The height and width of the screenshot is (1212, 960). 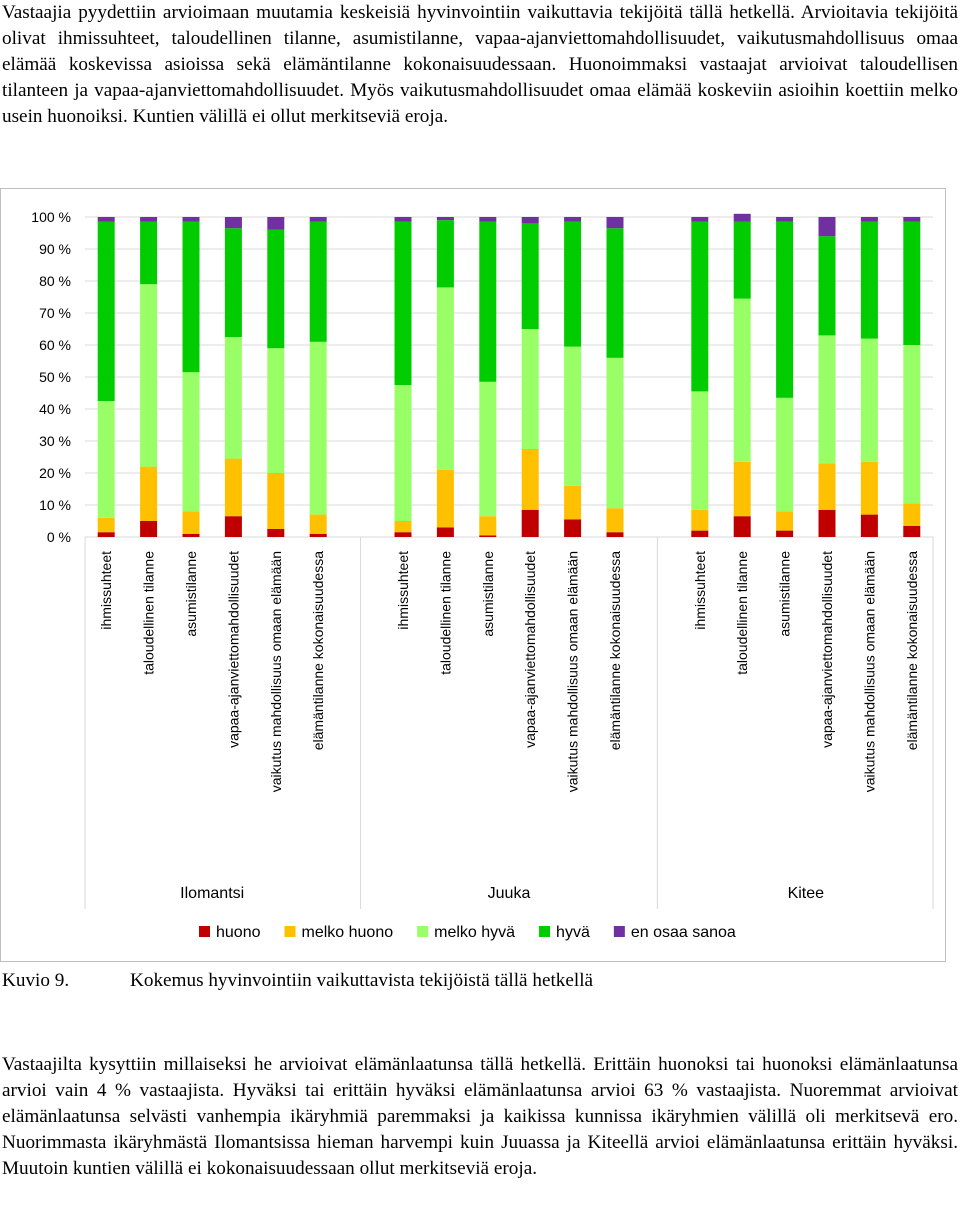 I want to click on y-tick-label: 0 %, so click(x=59, y=537).